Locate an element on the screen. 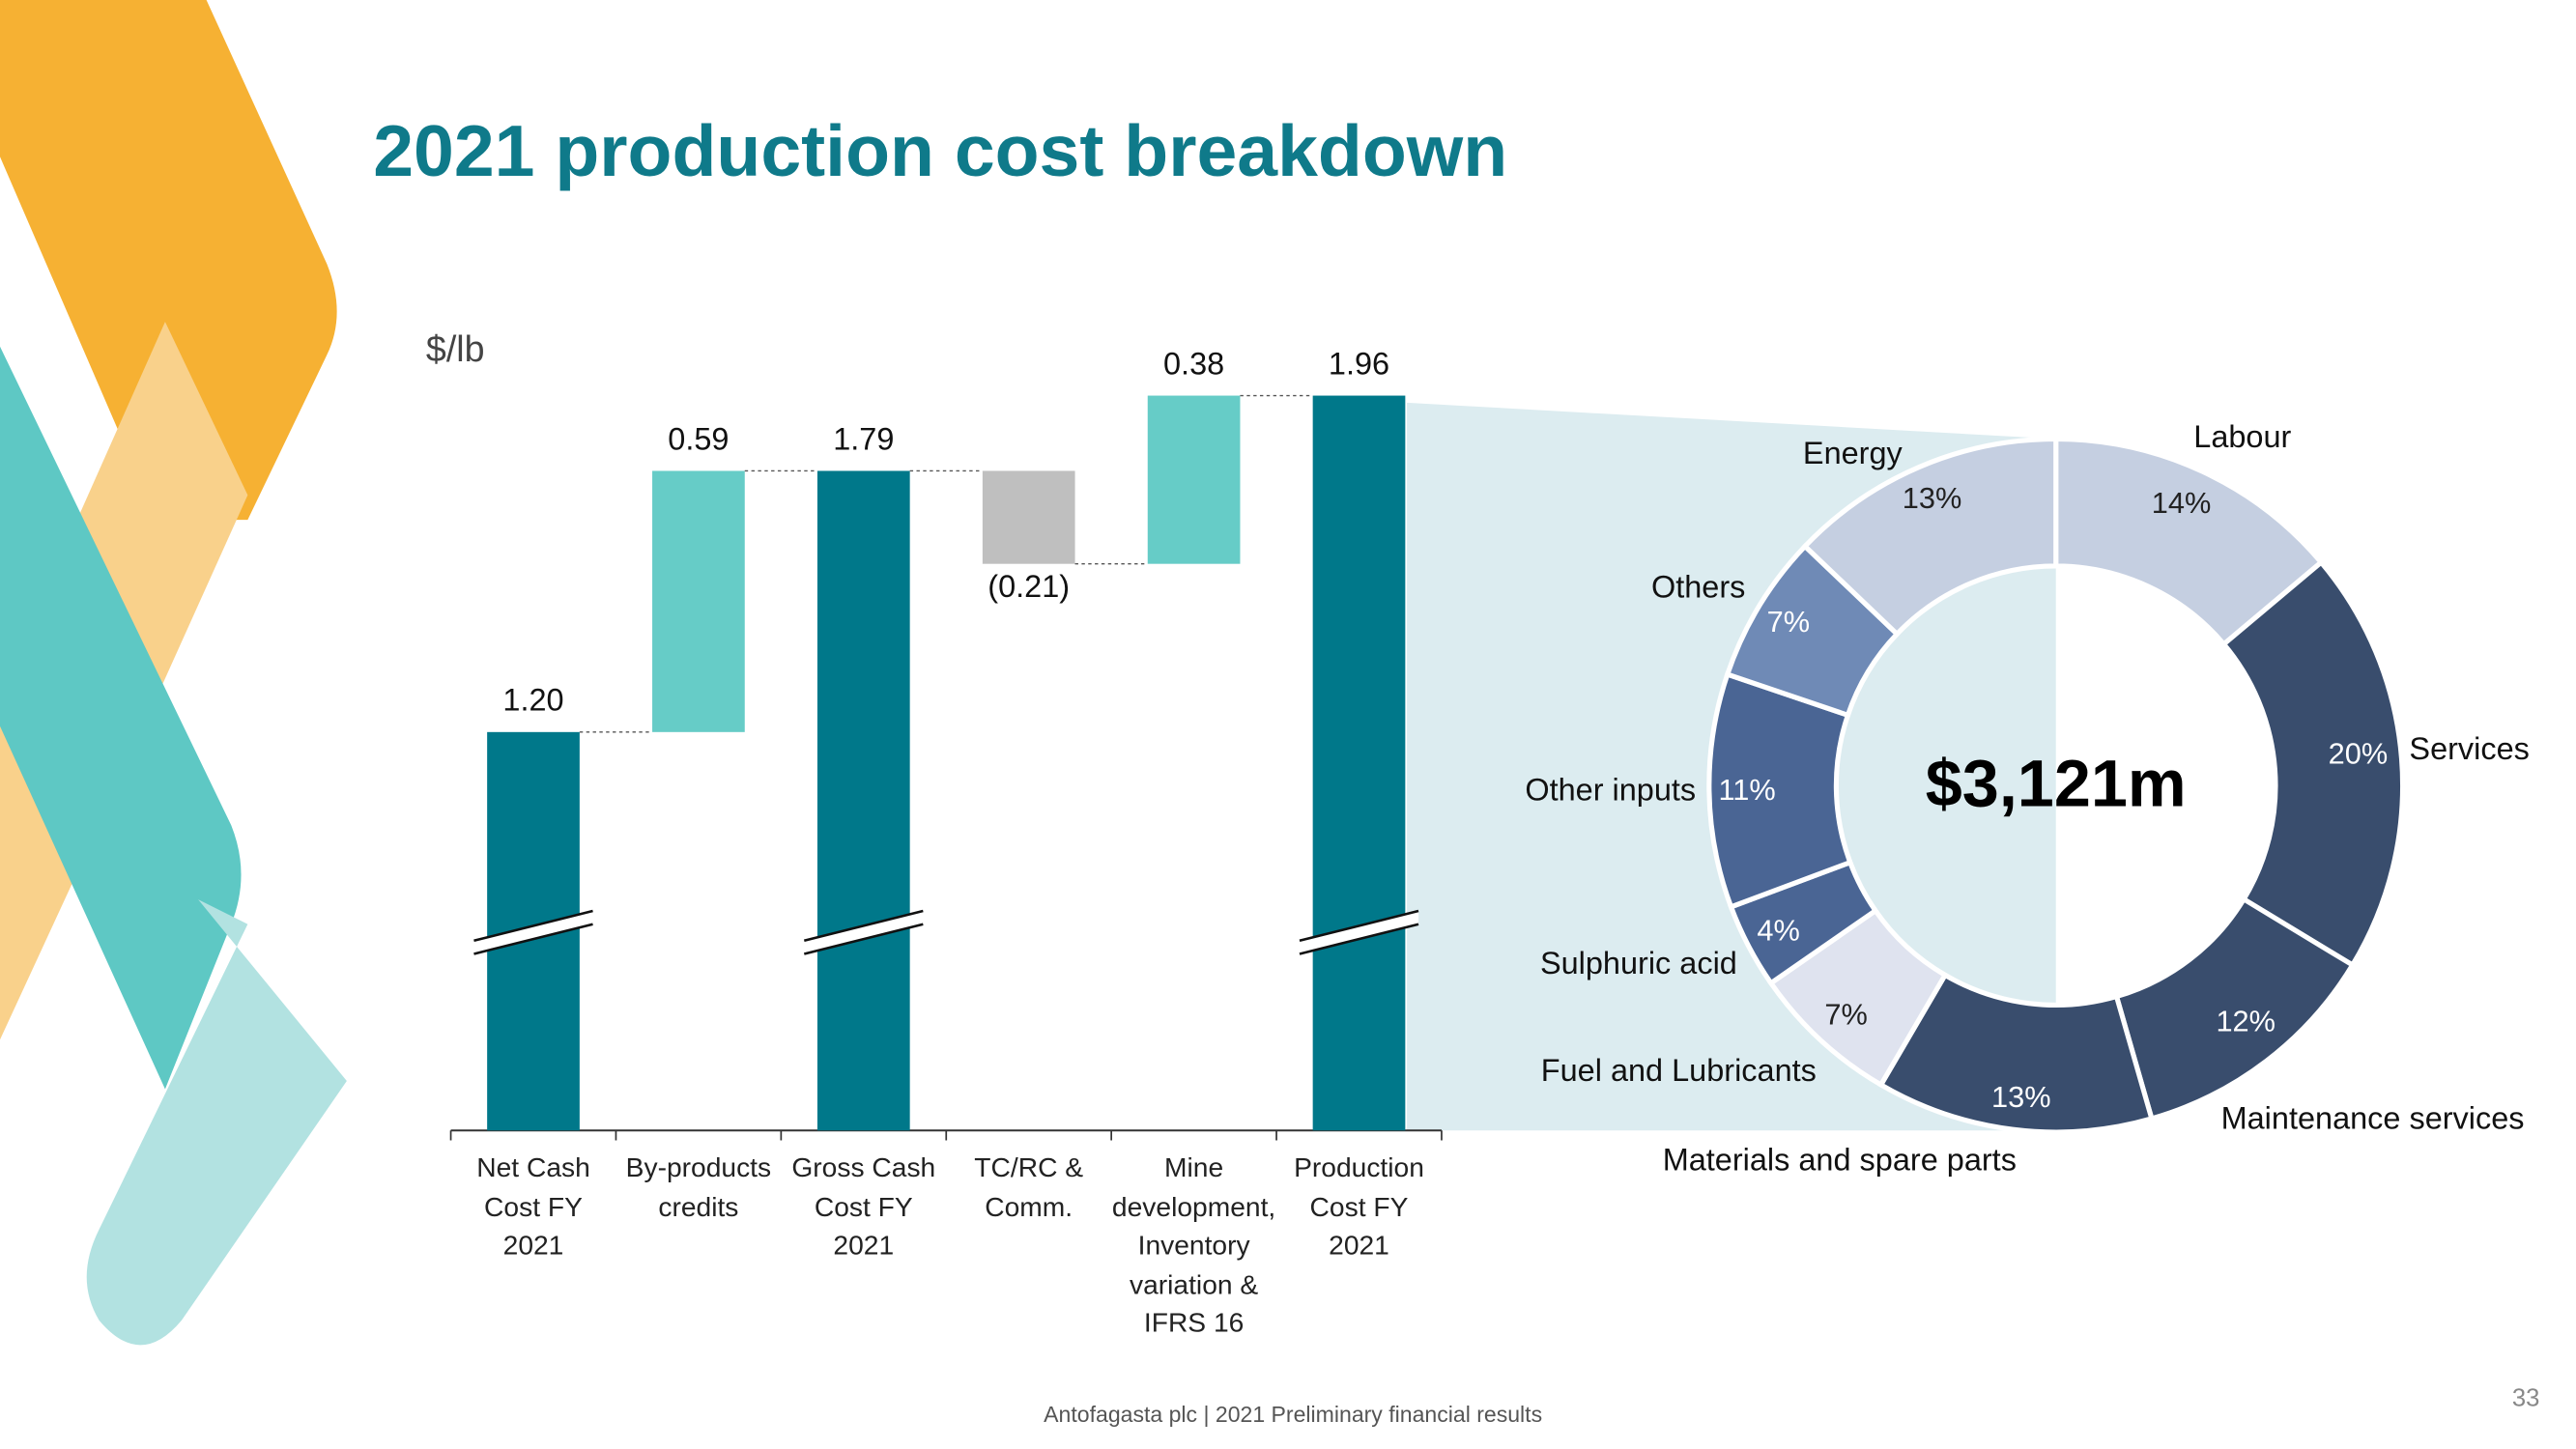 This screenshot has height=1449, width=2576. page-number: 33 is located at coordinates (2526, 1397).